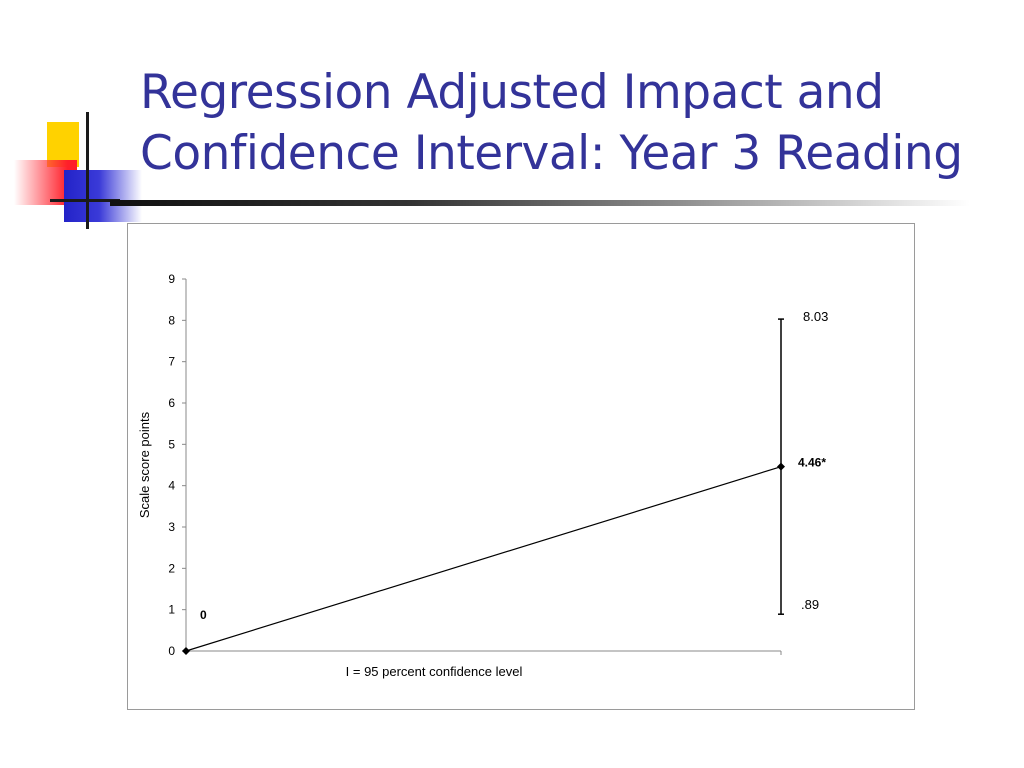 This screenshot has width=1024, height=768. What do you see at coordinates (812, 463) in the screenshot?
I see `data-point-label: 4.46*` at bounding box center [812, 463].